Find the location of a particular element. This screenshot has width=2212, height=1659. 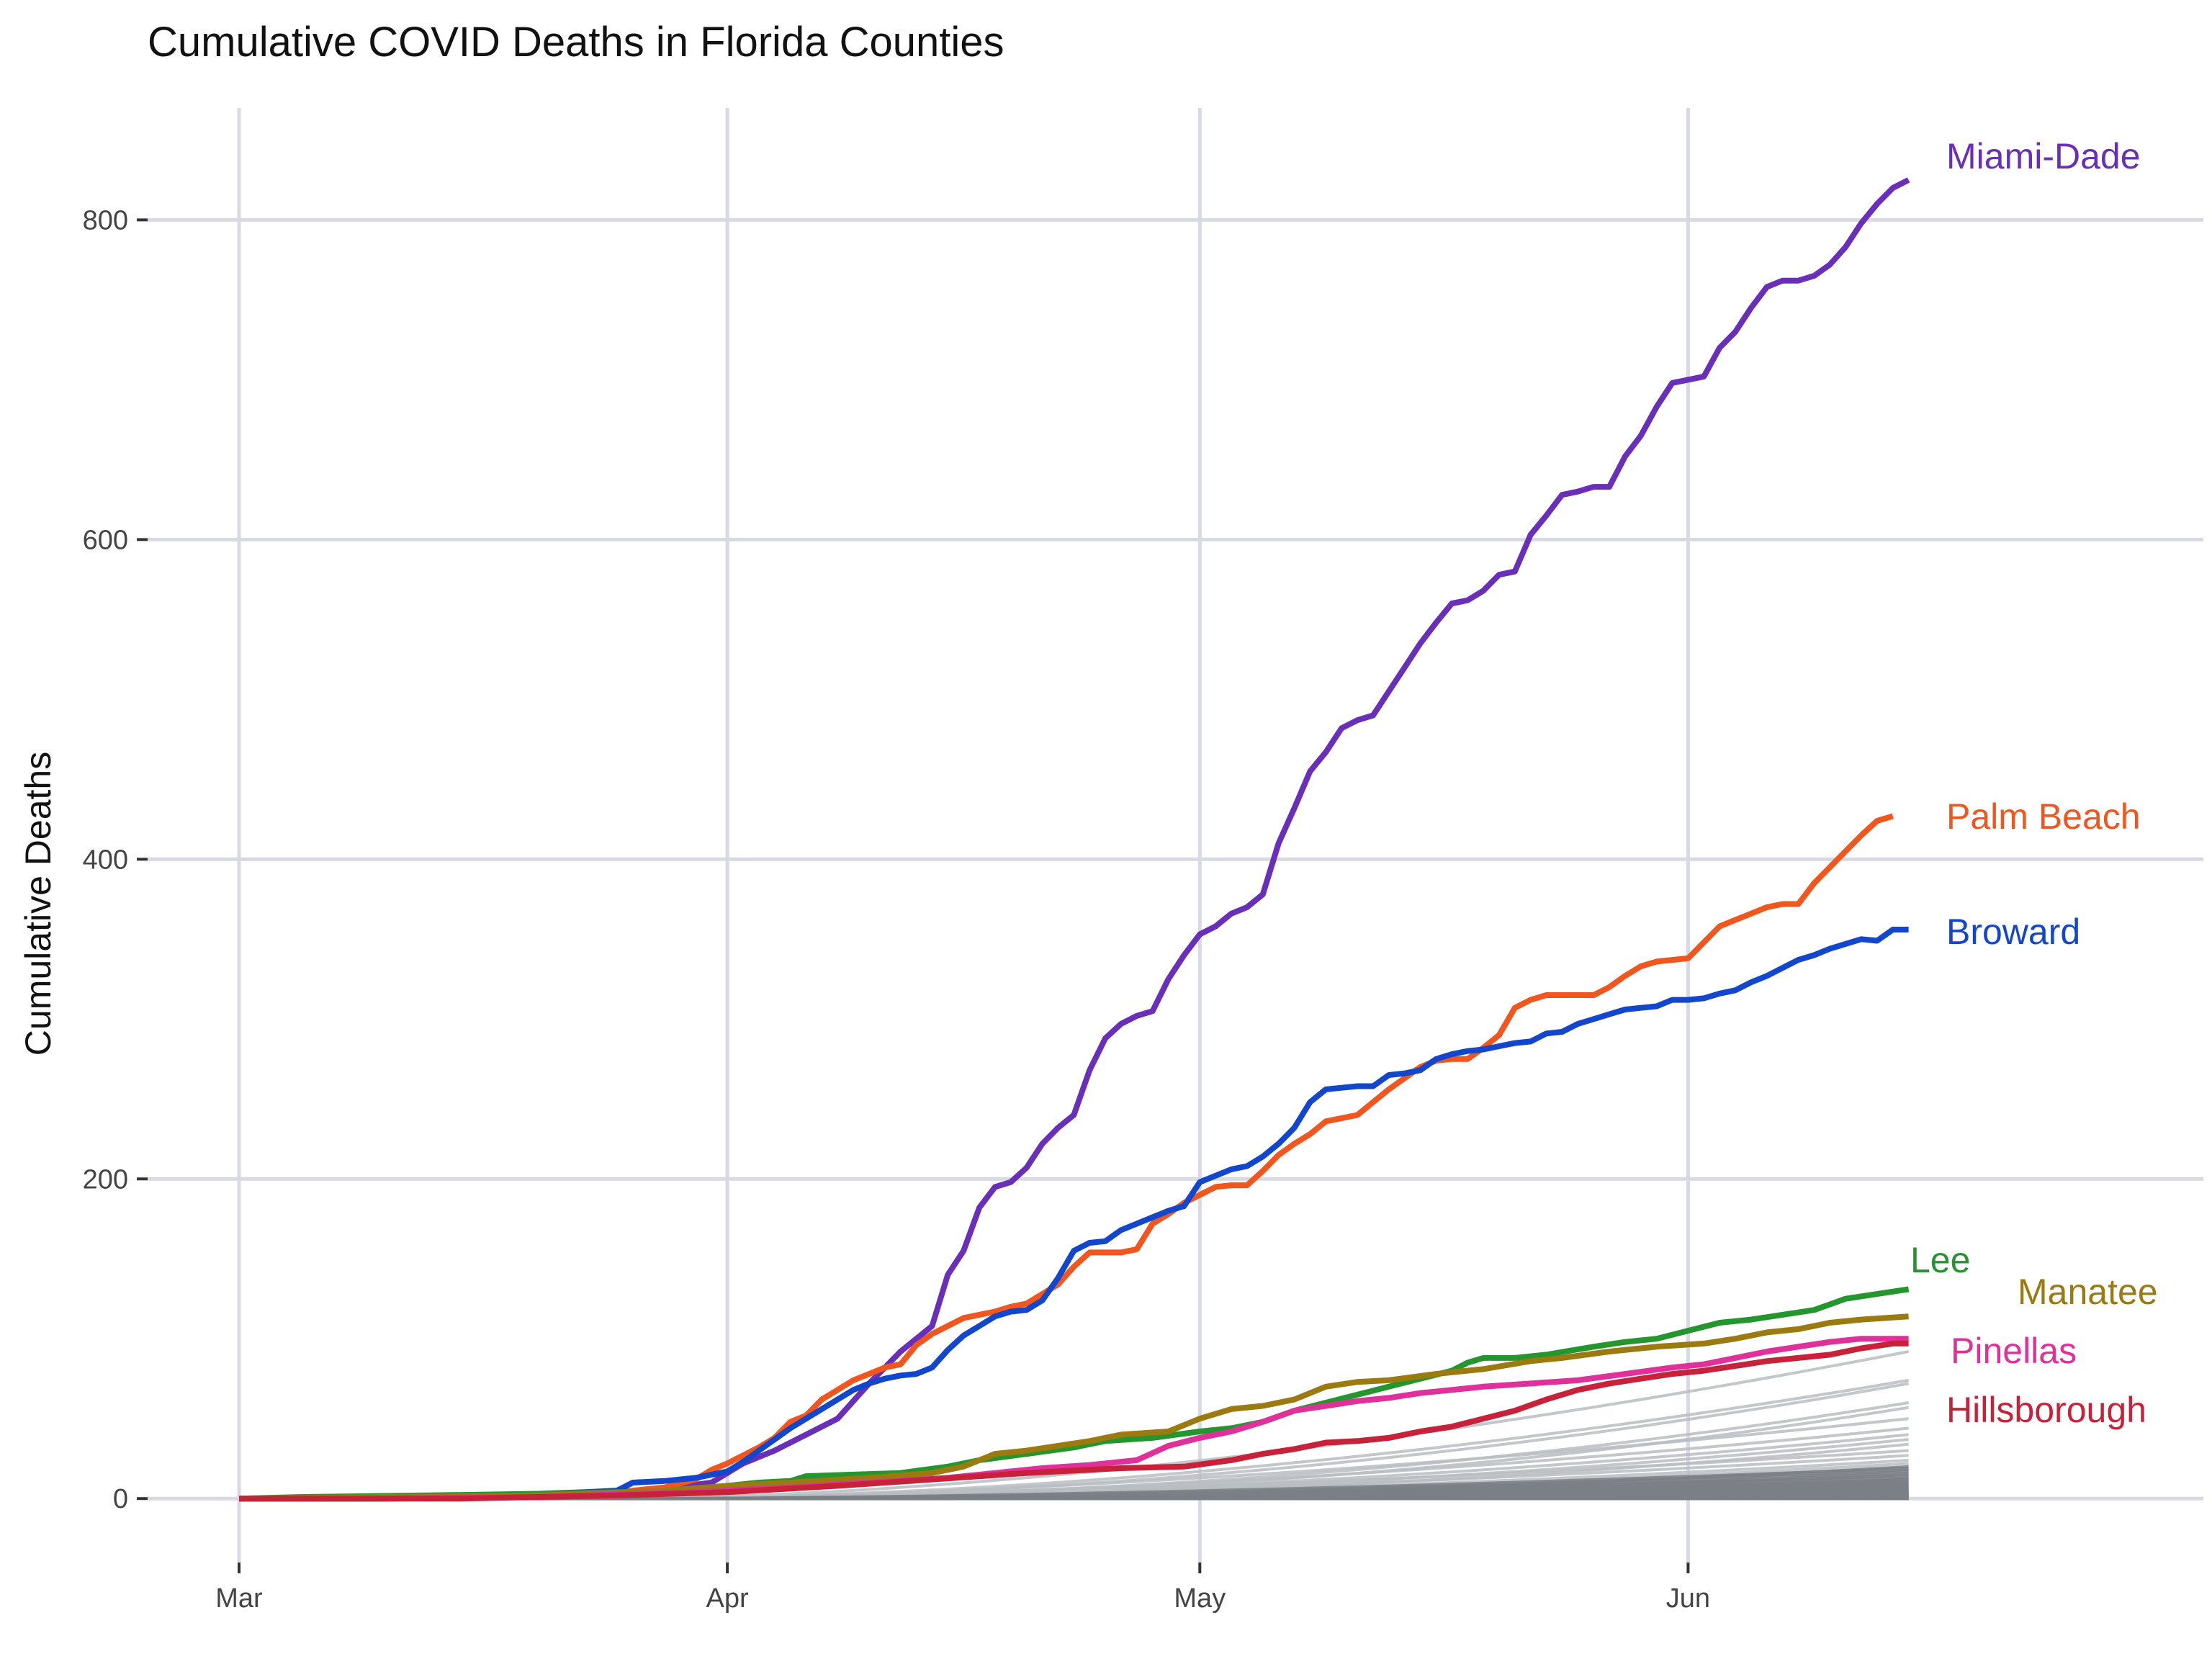

series-label-manatee: Manatee is located at coordinates (2088, 1292).